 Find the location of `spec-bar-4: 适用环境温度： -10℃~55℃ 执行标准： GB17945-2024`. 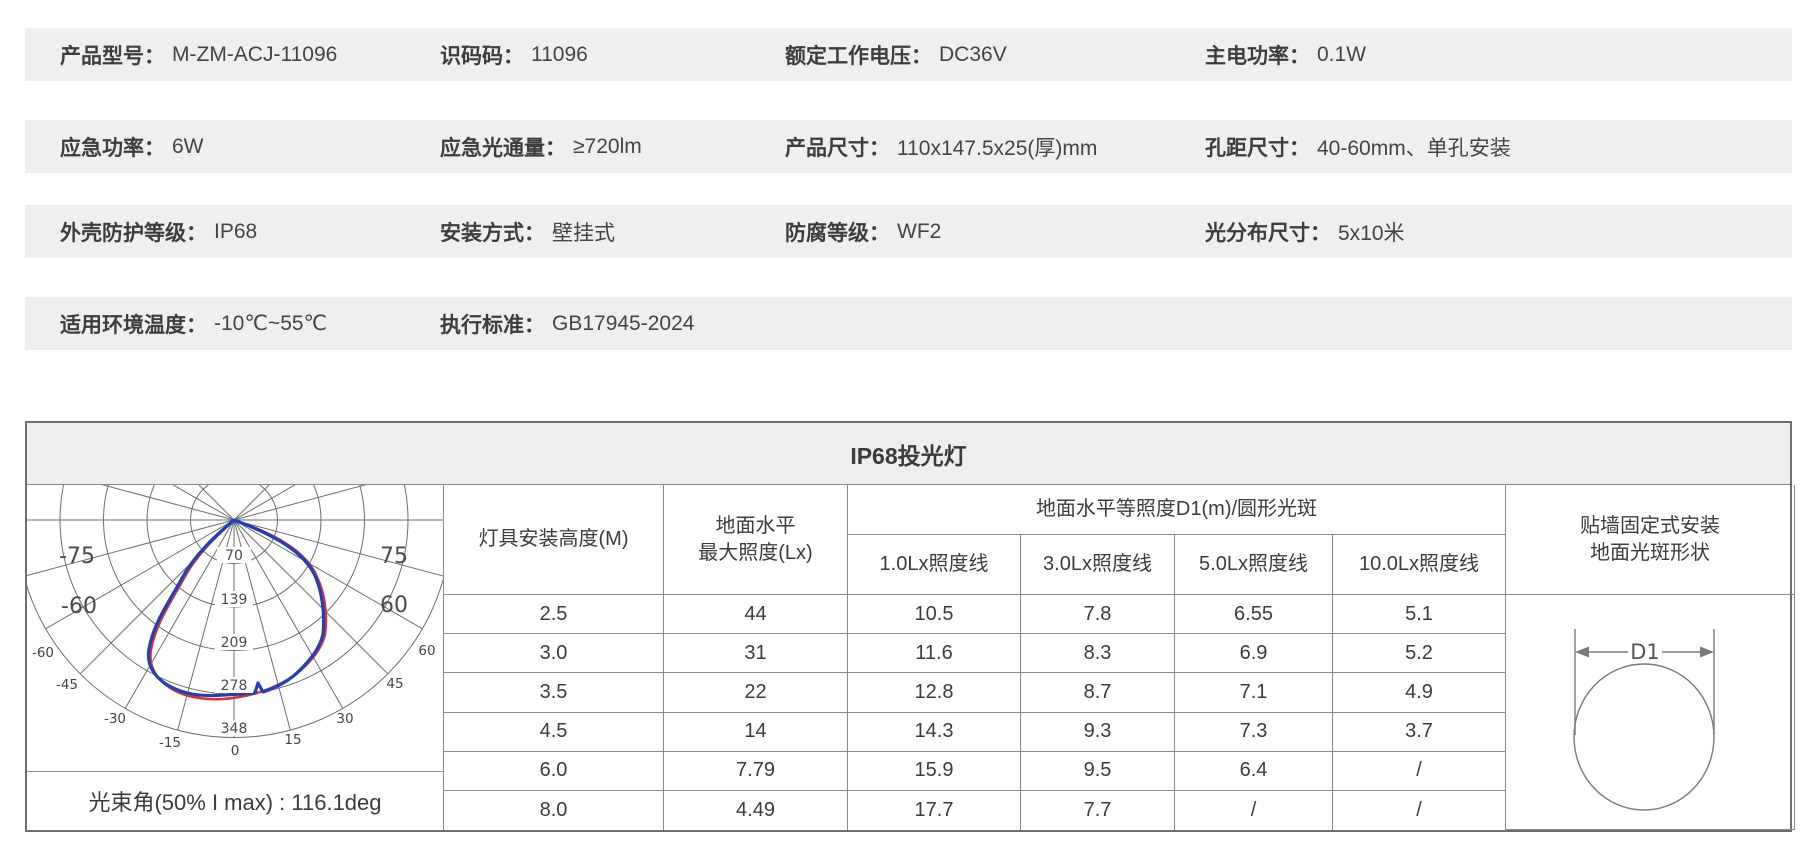

spec-bar-4: 适用环境温度： -10℃~55℃ 执行标准： GB17945-2024 is located at coordinates (908, 323).